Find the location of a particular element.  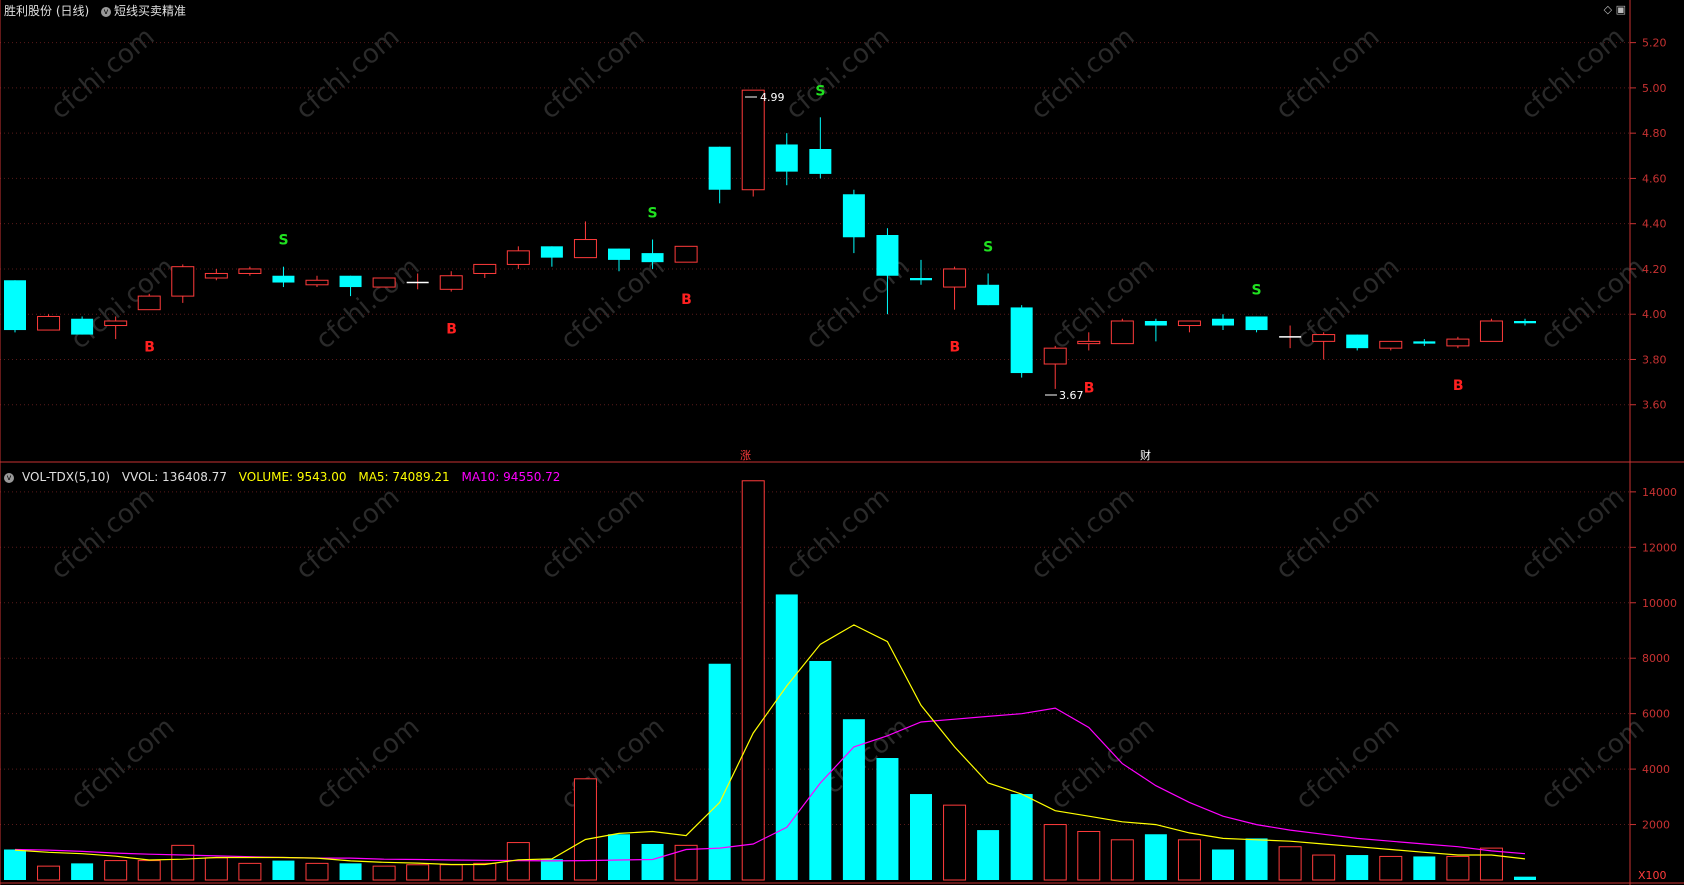

diamond-icon: ◇ is located at coordinates (1608, 9).